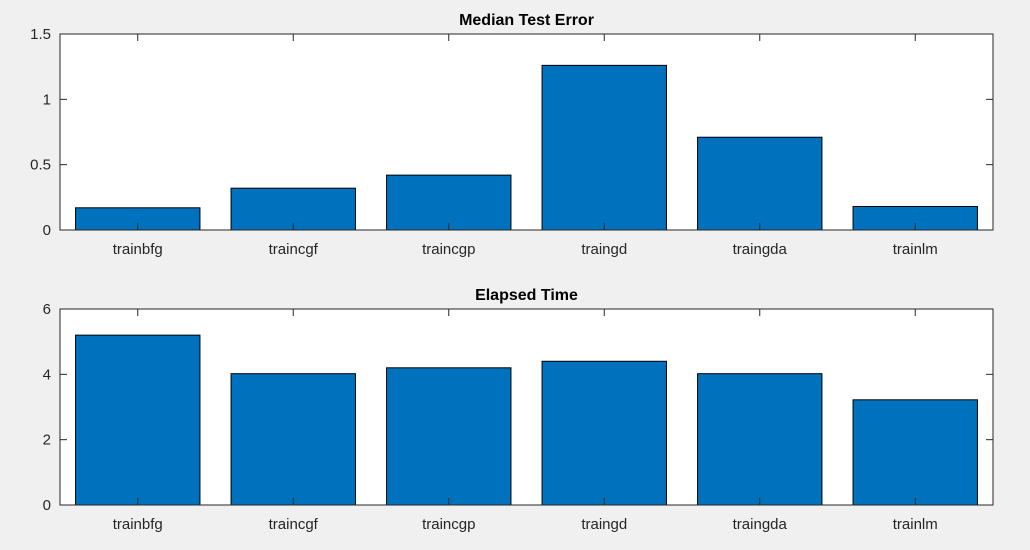 Image resolution: width=1030 pixels, height=550 pixels. I want to click on bar-trainbfg, so click(138, 420).